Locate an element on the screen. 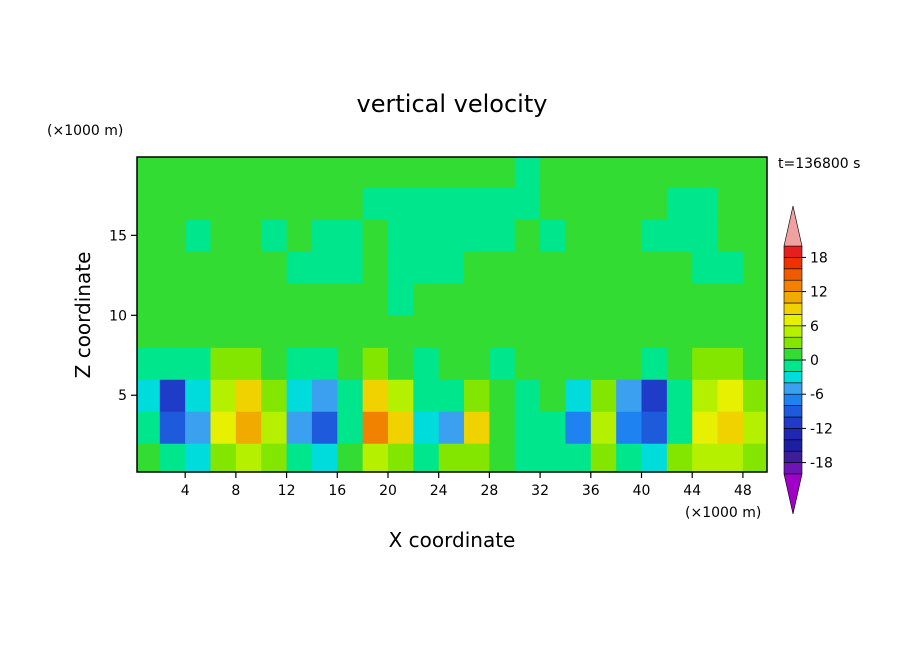 This screenshot has height=658, width=904. chart-title: vertical velocity is located at coordinates (452, 104).